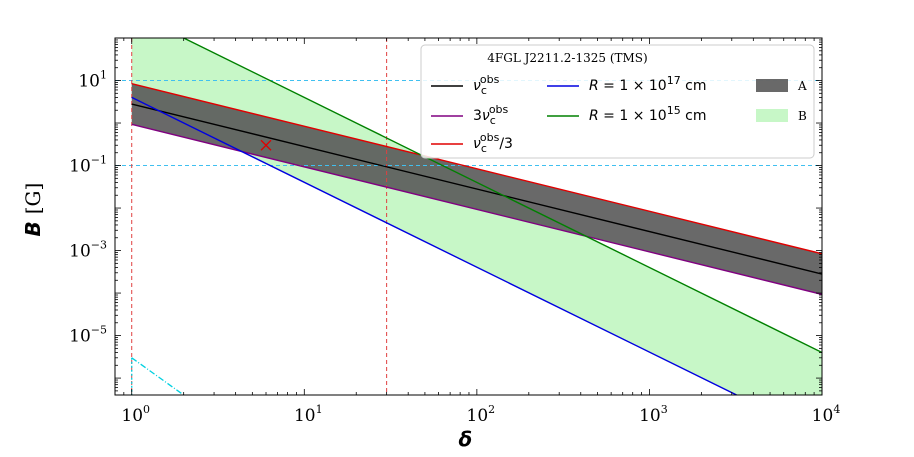  What do you see at coordinates (466, 439) in the screenshot?
I see `x-axis-label: δ` at bounding box center [466, 439].